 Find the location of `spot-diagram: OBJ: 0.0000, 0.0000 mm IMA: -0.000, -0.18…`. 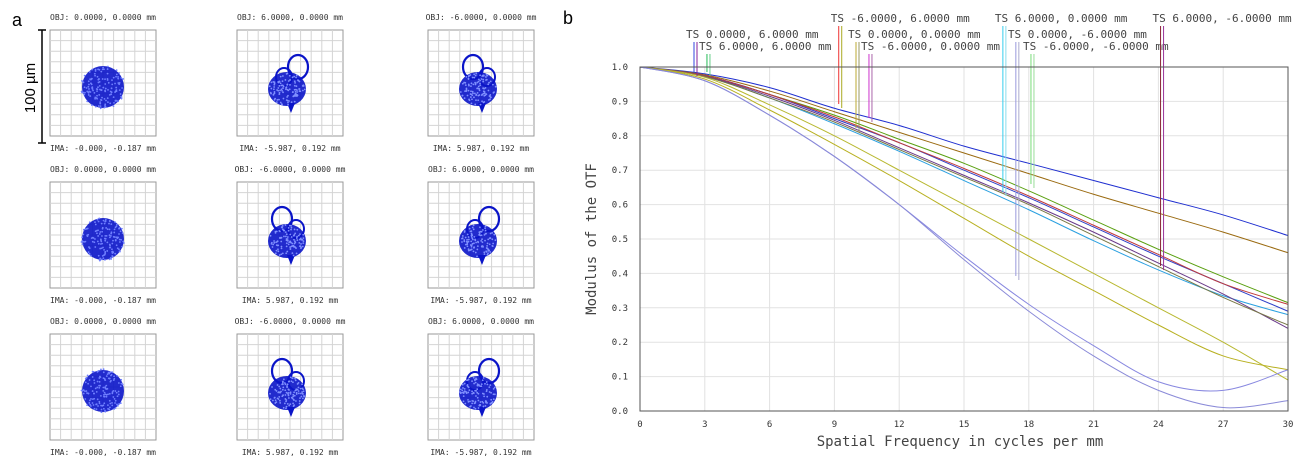

spot-diagram: OBJ: 0.0000, 0.0000 mm IMA: -0.000, -0.18… is located at coordinates (103, 83).